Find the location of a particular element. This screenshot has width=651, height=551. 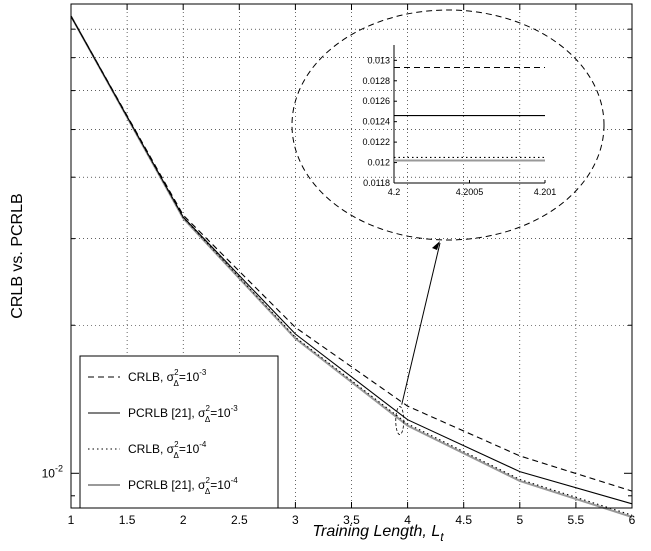

y-tick-label: 10-2 is located at coordinates (52, 471).